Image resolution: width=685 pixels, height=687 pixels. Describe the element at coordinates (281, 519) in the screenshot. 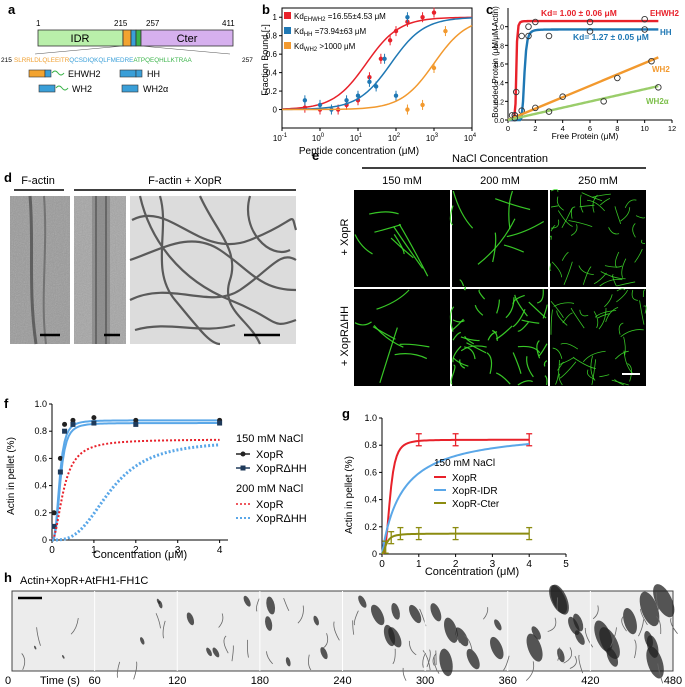

I see `f-legend-3: XopRΔHH` at that location.